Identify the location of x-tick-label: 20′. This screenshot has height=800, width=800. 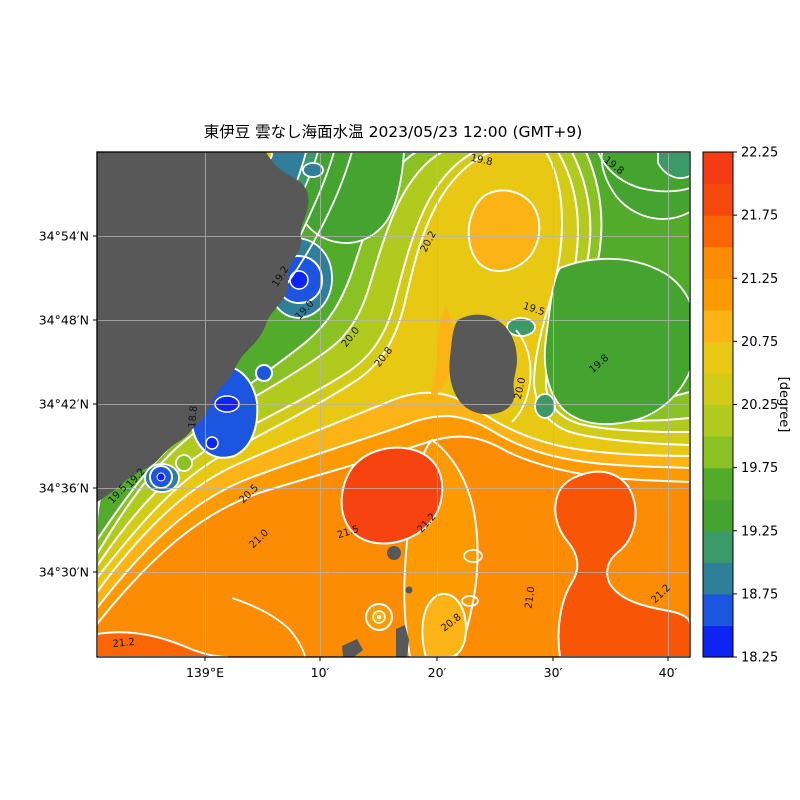
(437, 672).